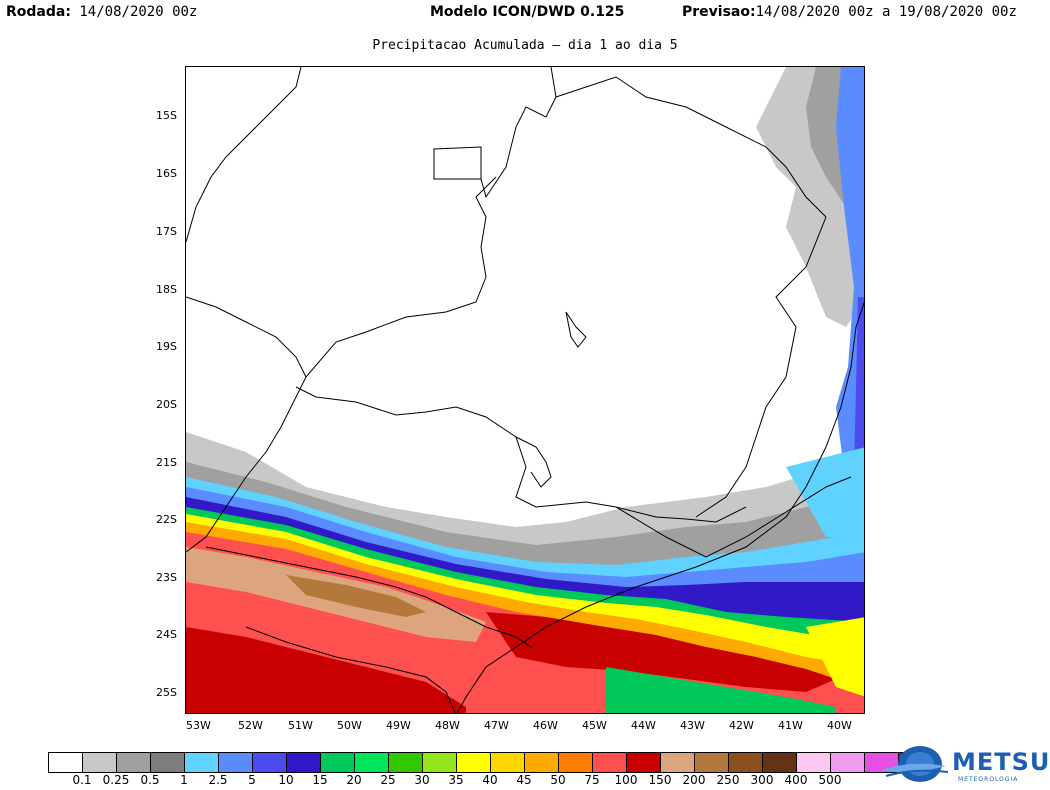  I want to click on boundary-go-ms, so click(341, 277).